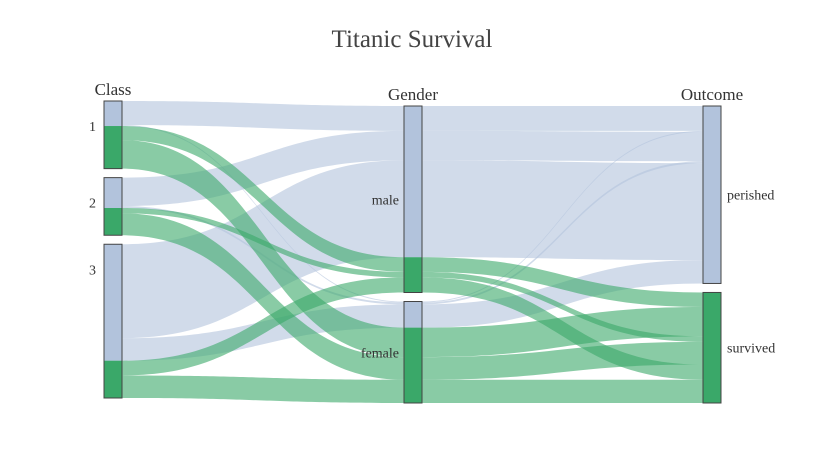  What do you see at coordinates (113, 147) in the screenshot?
I see `node-class-1-survived-block` at bounding box center [113, 147].